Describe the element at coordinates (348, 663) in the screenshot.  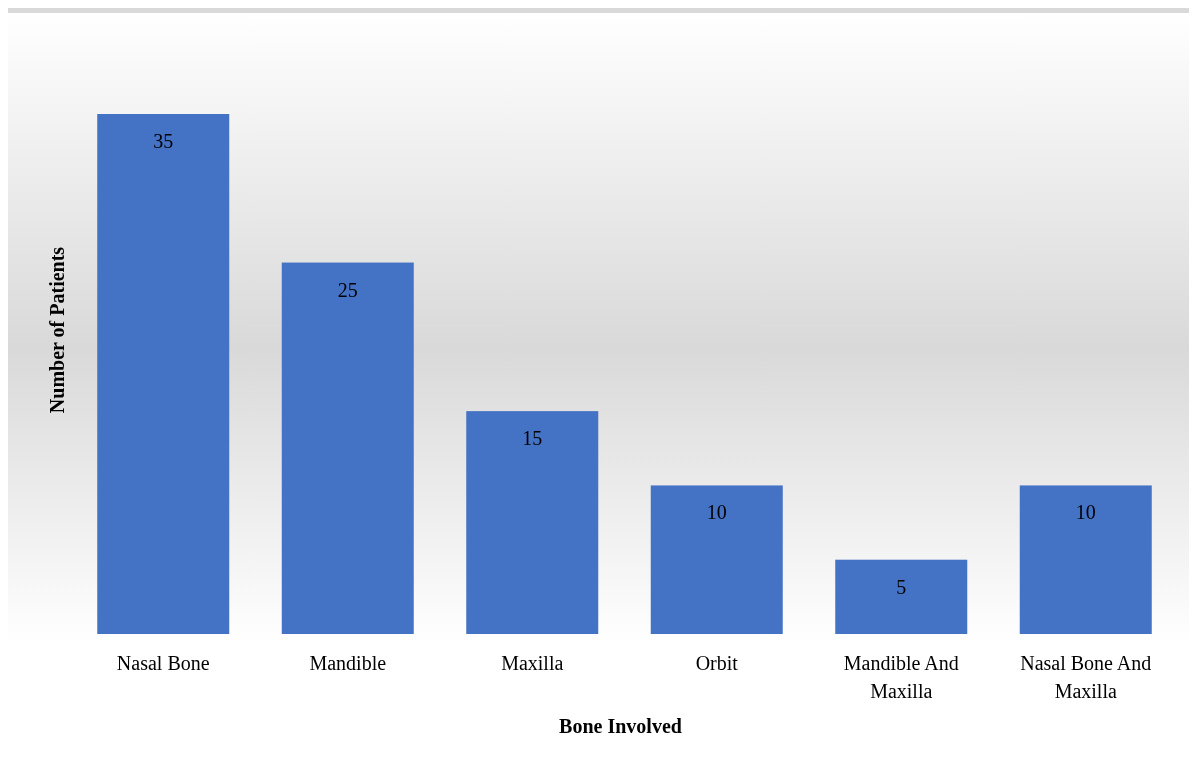
I see `x-tick-label: Mandible` at that location.